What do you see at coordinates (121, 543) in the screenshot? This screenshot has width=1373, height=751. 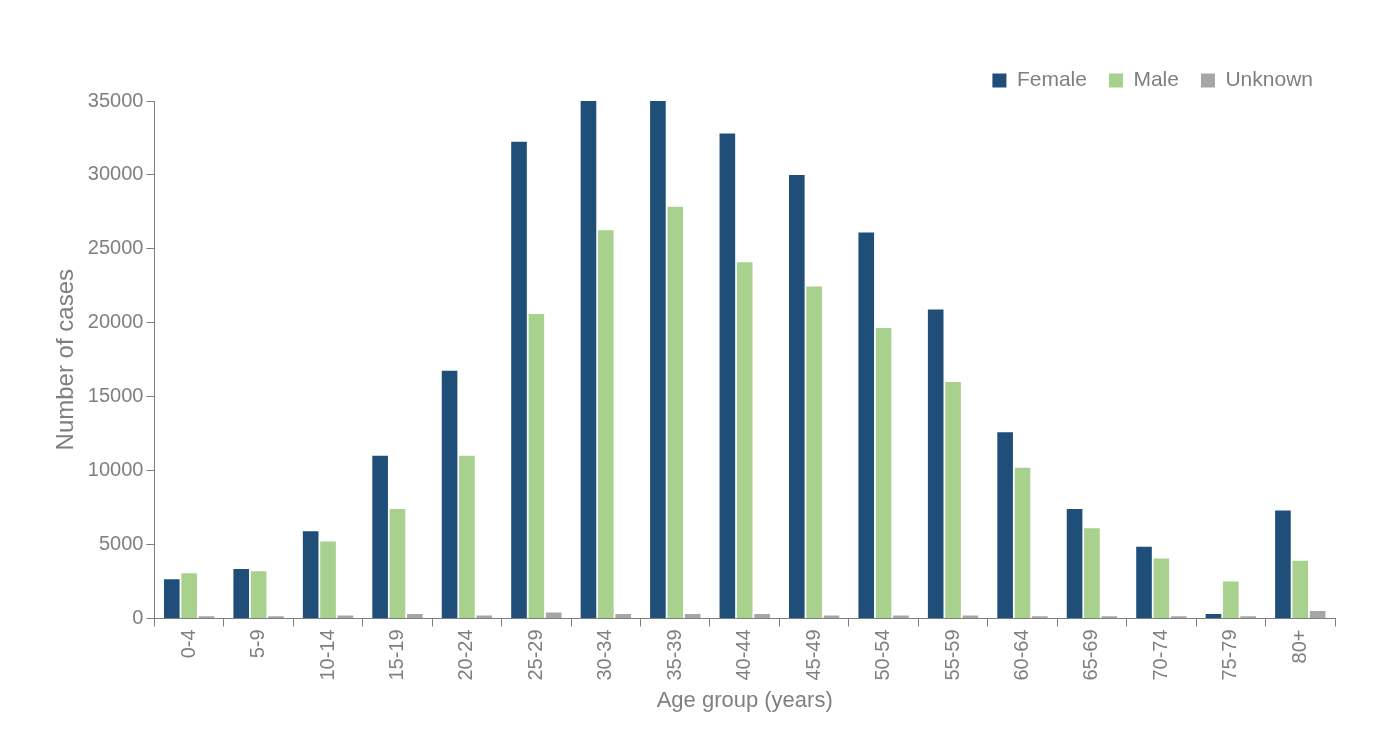 I see `y-tick-label: 5000` at bounding box center [121, 543].